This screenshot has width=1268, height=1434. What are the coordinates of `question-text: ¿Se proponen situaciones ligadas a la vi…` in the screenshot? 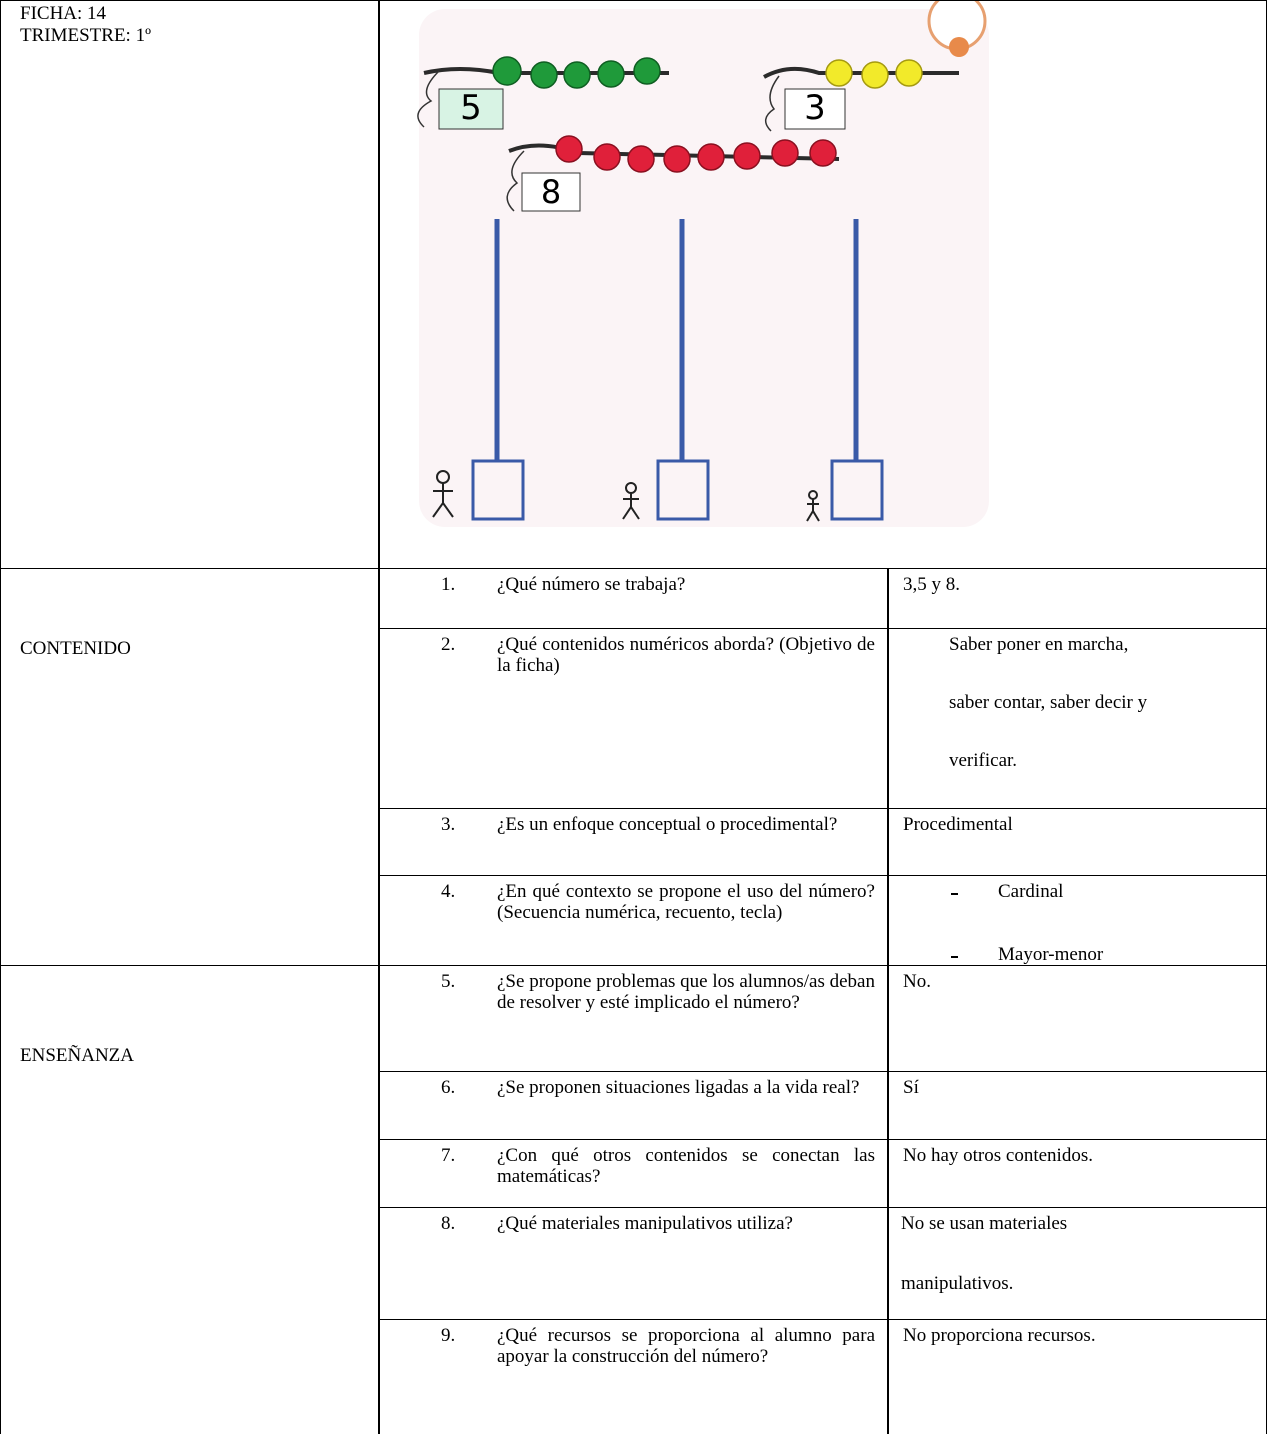 It's located at (678, 1087).